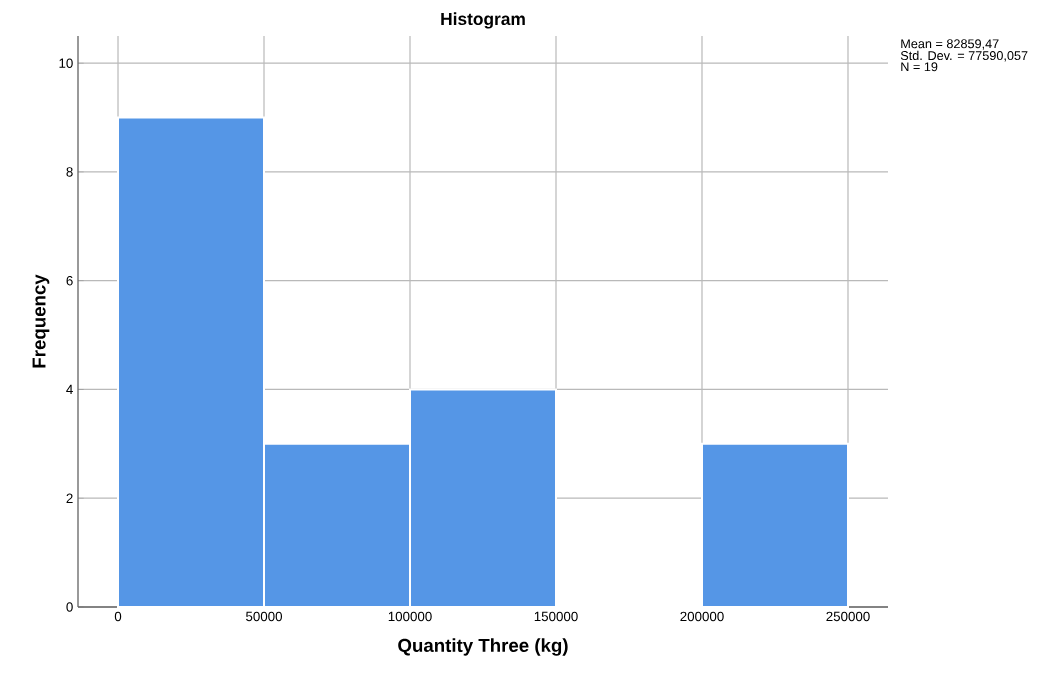 The height and width of the screenshot is (684, 1054). Describe the element at coordinates (118, 616) in the screenshot. I see `x-tick-label: 0` at that location.